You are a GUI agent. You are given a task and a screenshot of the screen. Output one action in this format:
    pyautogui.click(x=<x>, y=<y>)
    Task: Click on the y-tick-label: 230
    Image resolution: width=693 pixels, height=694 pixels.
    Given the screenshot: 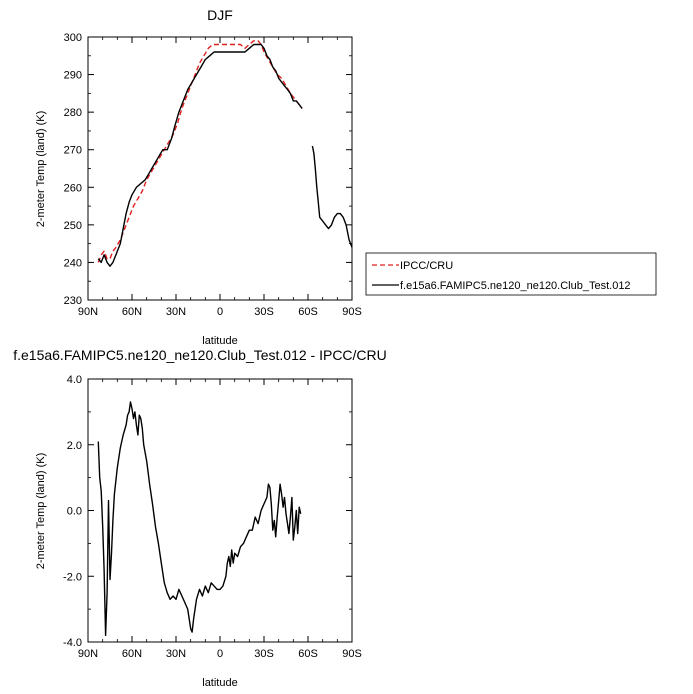 What is the action you would take?
    pyautogui.click(x=73, y=301)
    